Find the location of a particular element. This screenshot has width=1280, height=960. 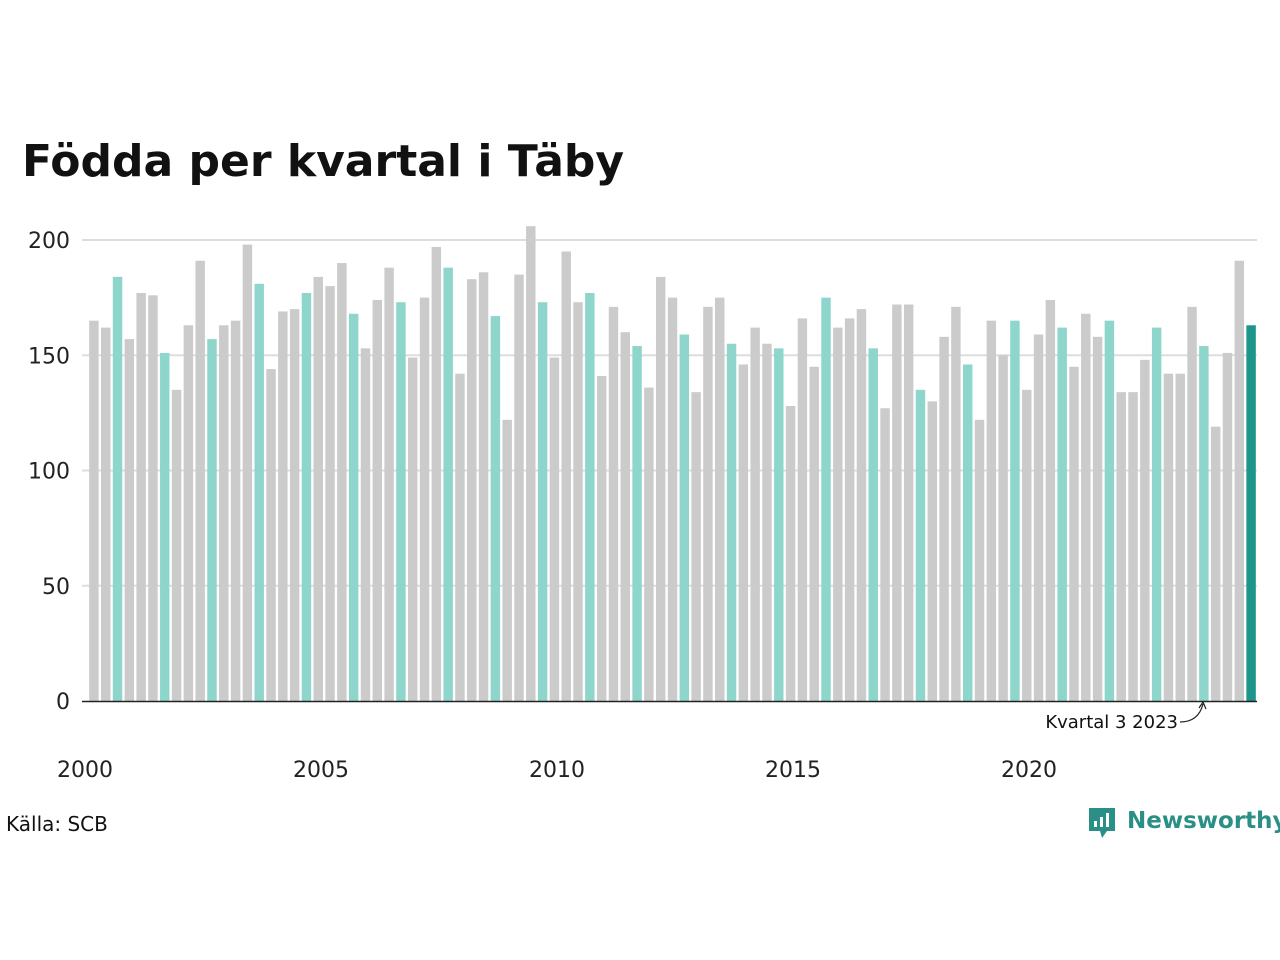

annotation-label: Kvartal 3 2023 is located at coordinates (1111, 722).